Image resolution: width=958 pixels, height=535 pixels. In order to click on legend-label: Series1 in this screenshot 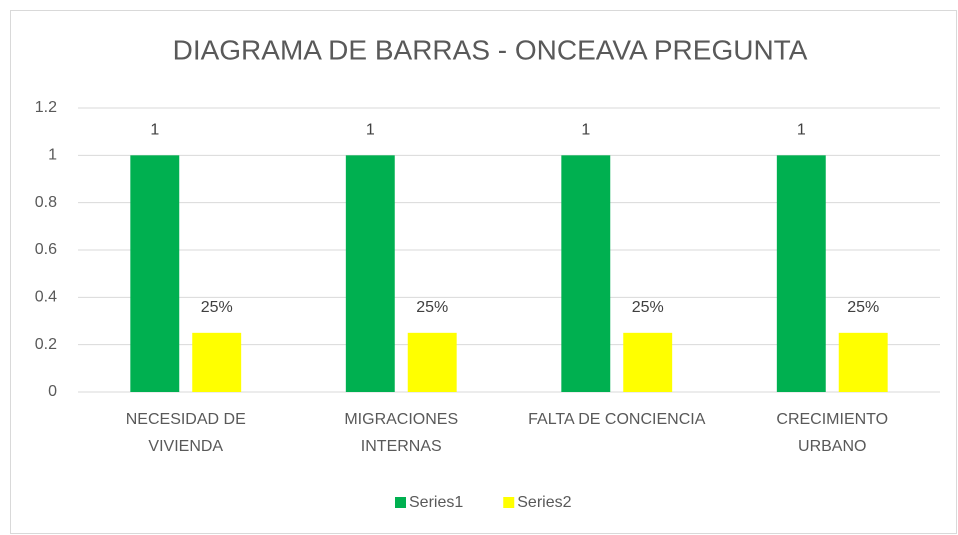, I will do `click(436, 502)`.